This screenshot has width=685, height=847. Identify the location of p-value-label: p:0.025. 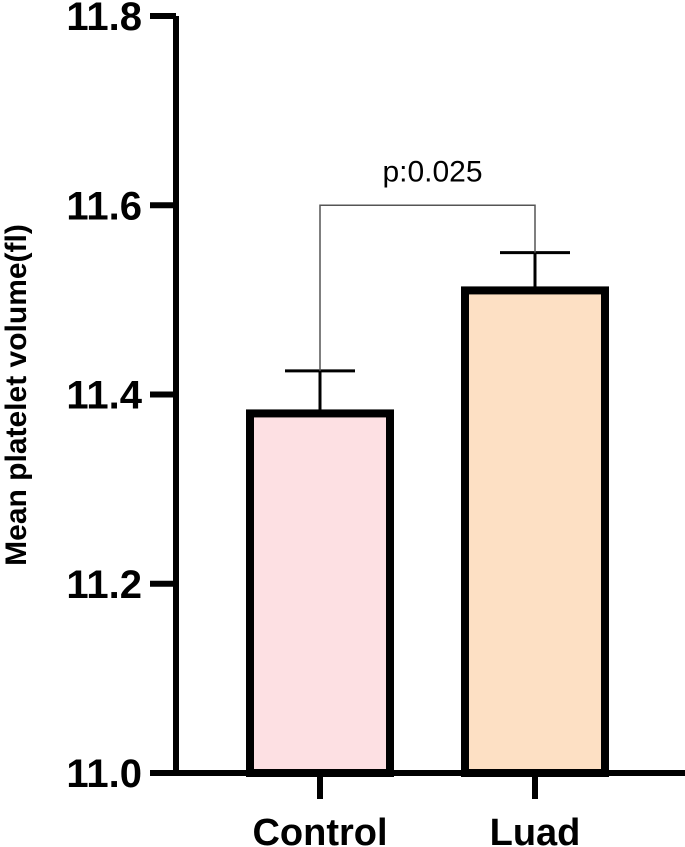
(432, 171).